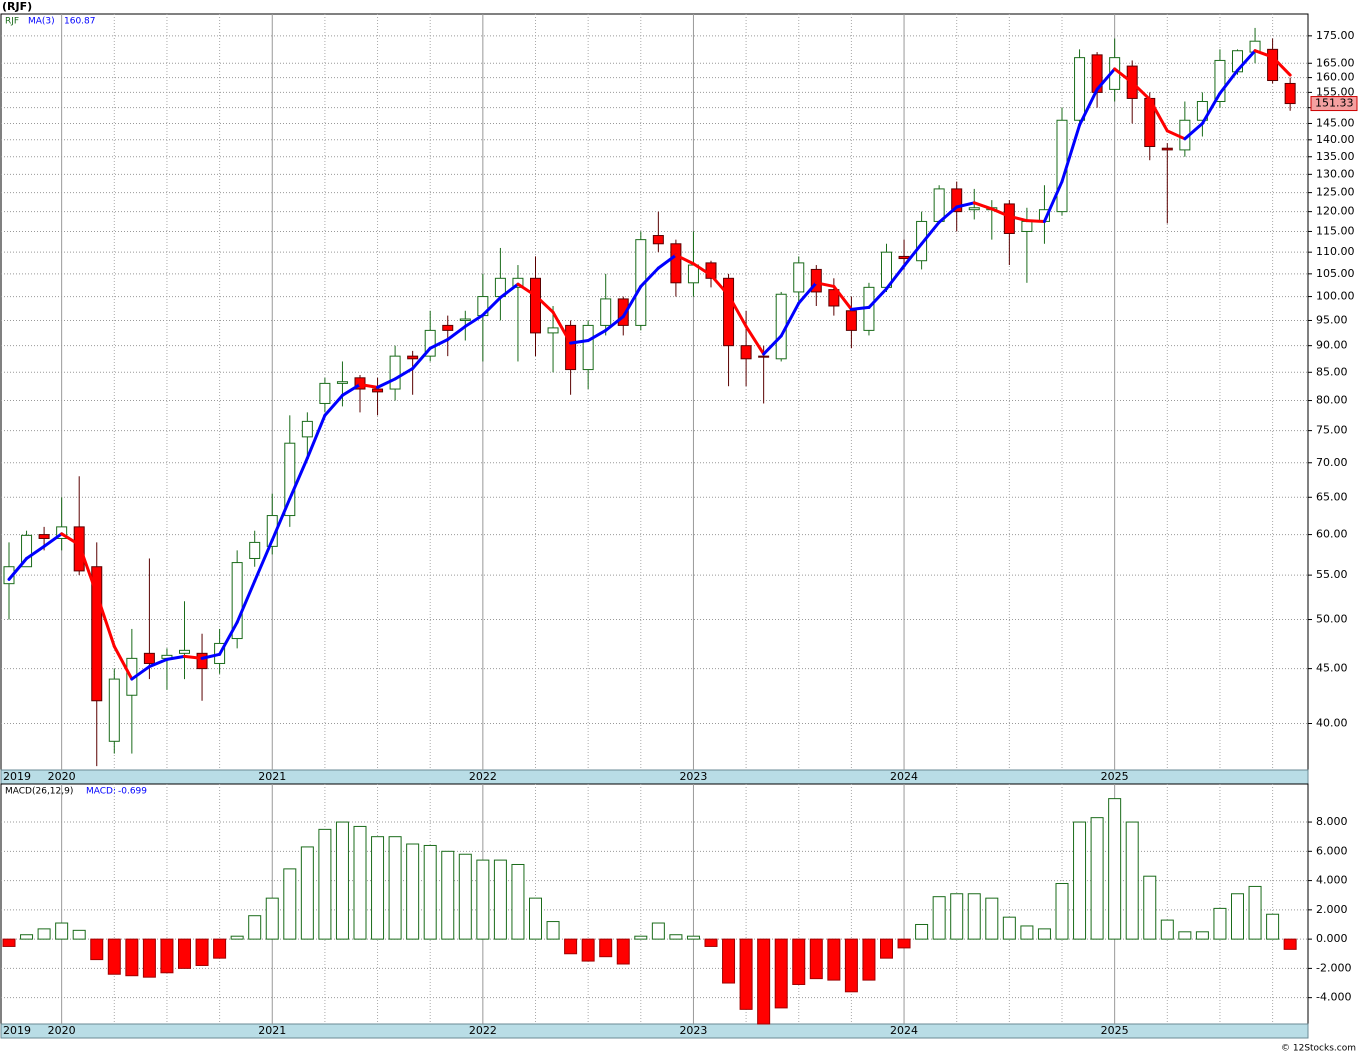 This screenshot has height=1056, width=1360. What do you see at coordinates (272, 776) in the screenshot?
I see `x-tick-label: 2021` at bounding box center [272, 776].